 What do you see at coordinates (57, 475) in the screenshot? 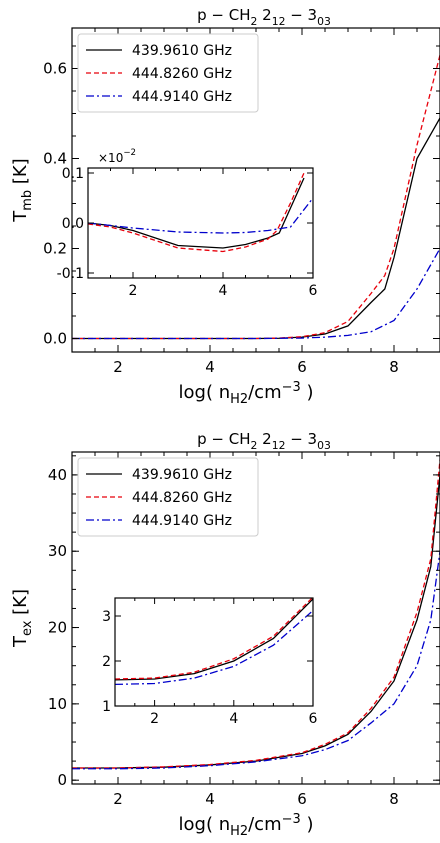
I see `y-tick-label: 40` at bounding box center [57, 475].